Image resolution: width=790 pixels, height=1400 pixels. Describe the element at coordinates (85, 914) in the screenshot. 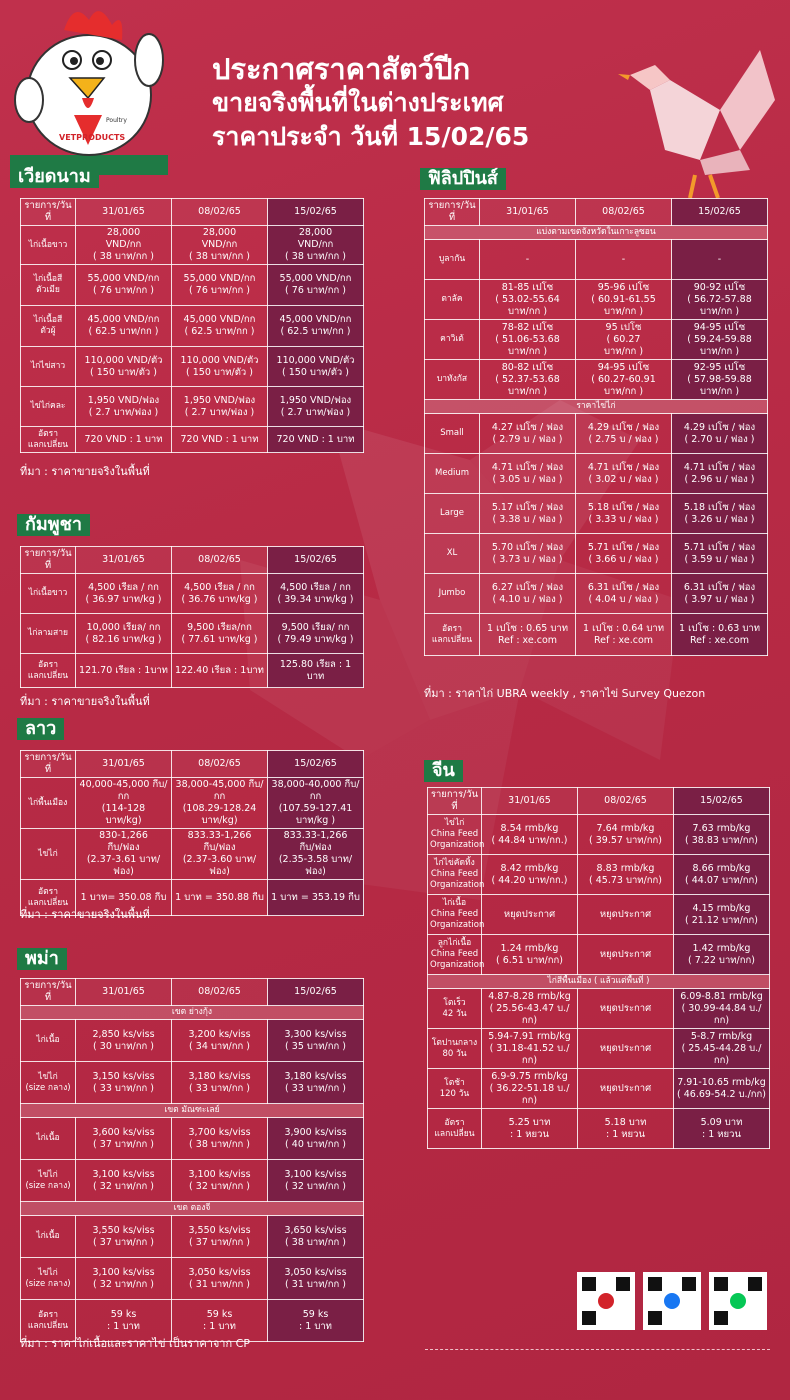

I see `laos-source-note: ที่มา : ราคาขายจริงในพื้นที่` at that location.